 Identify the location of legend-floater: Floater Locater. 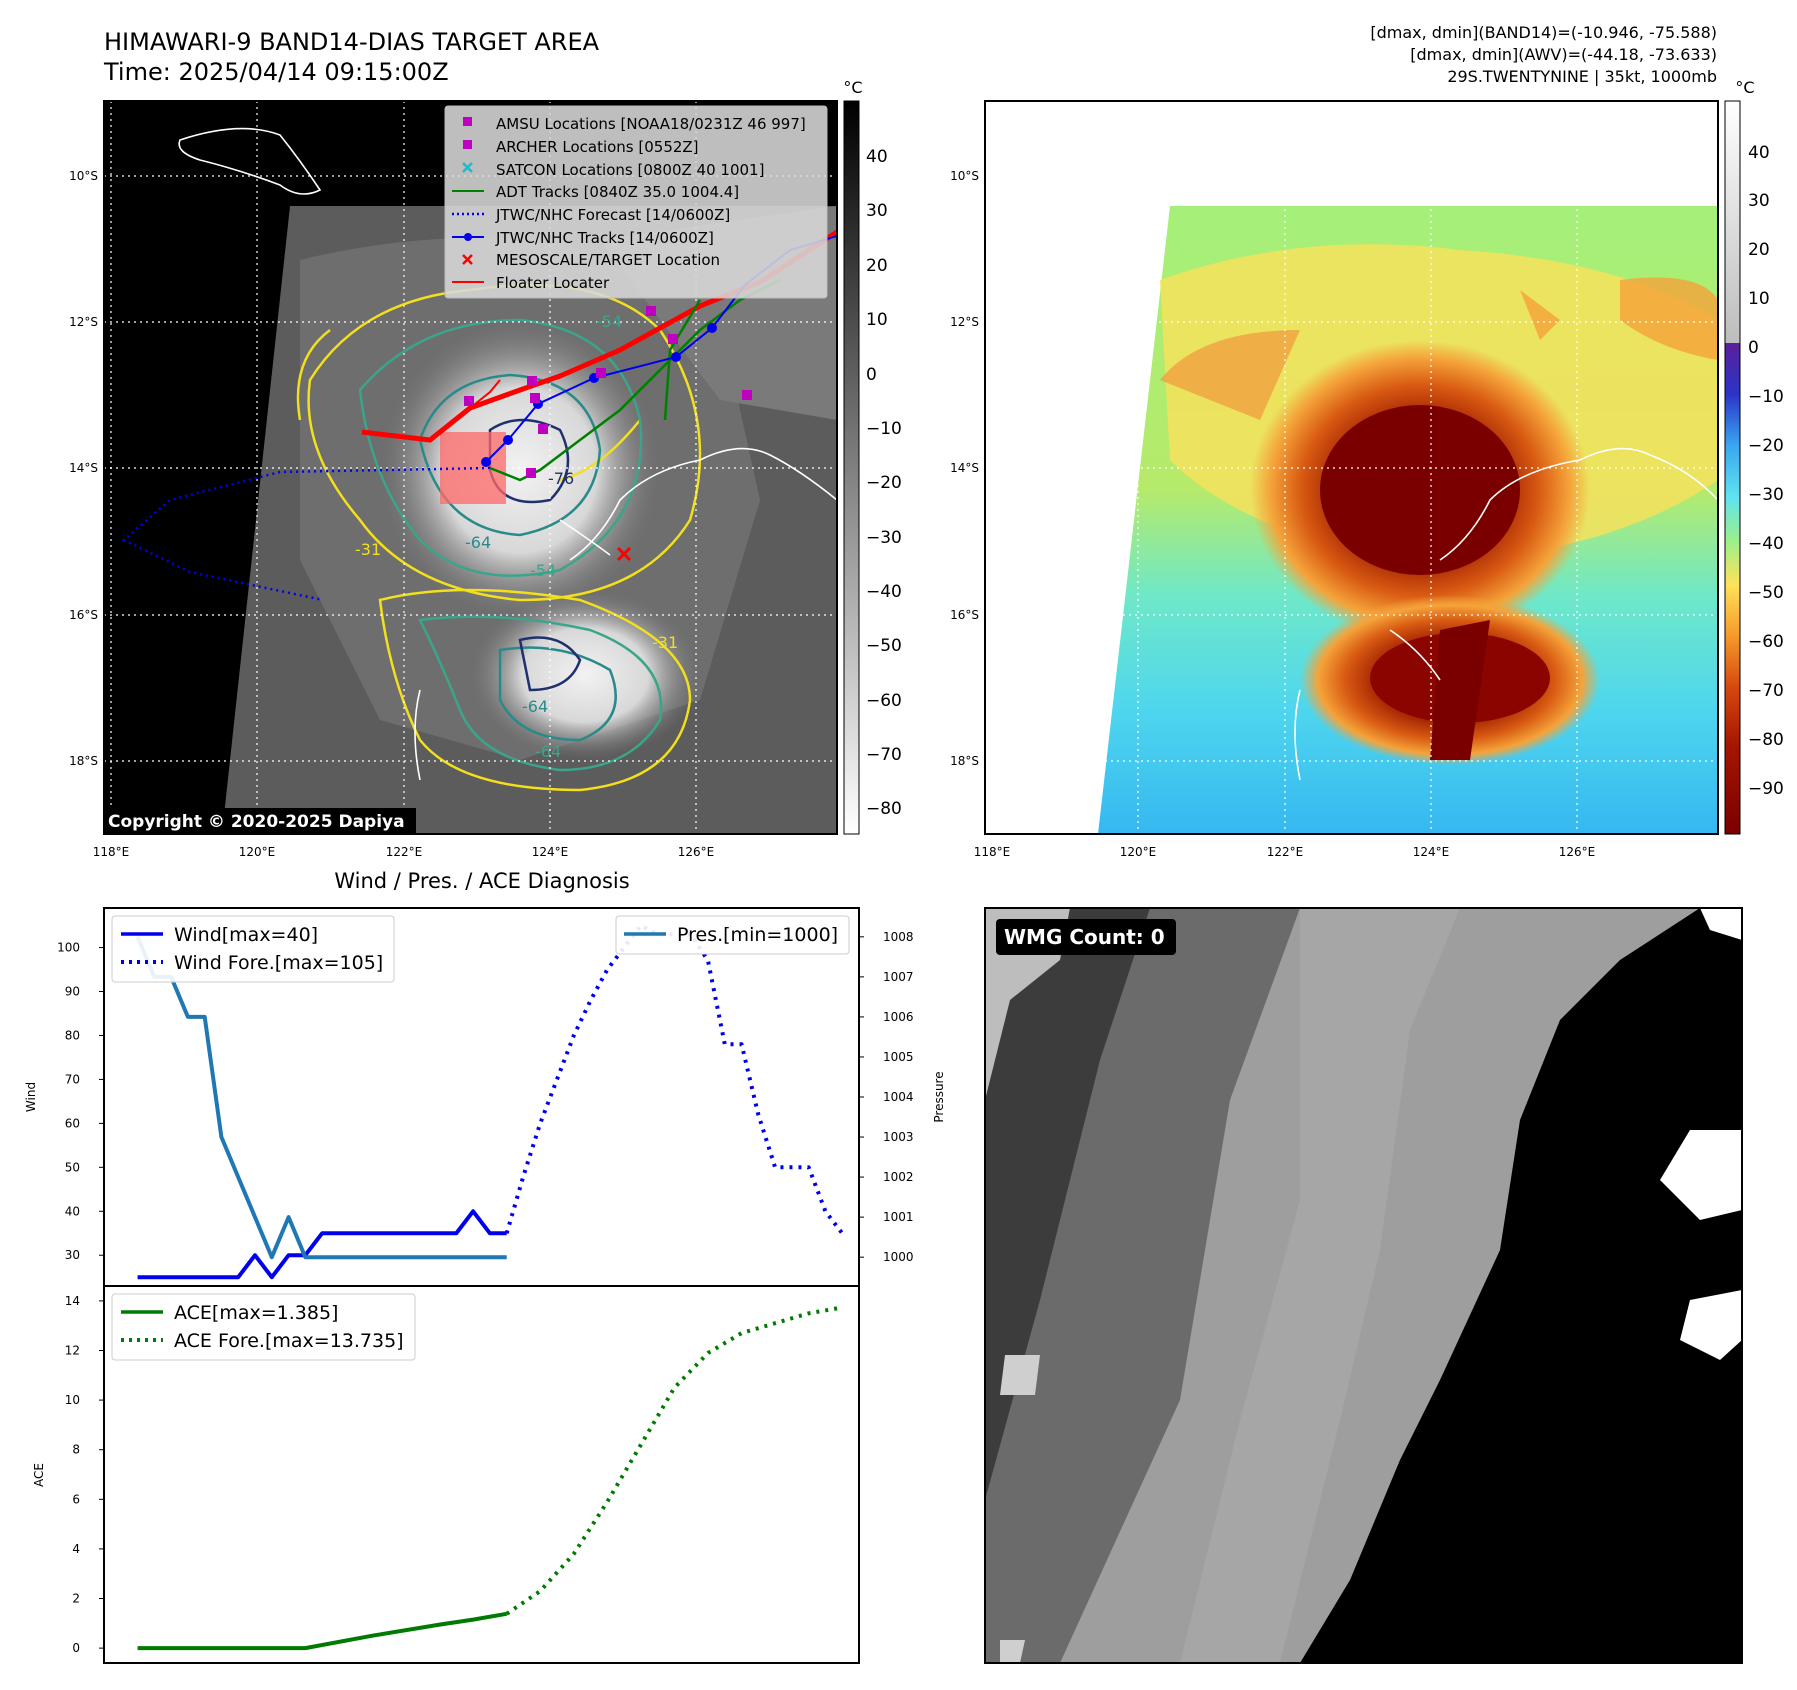
(553, 283).